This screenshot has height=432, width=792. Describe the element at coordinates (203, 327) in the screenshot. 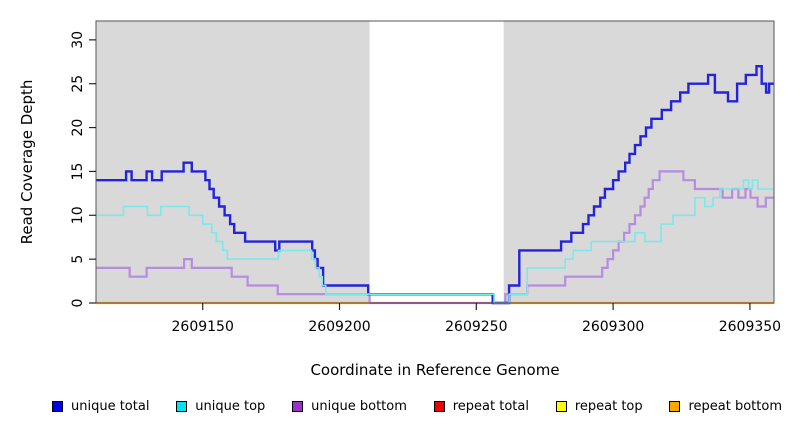

I see `x-tick-label: 2609150` at that location.